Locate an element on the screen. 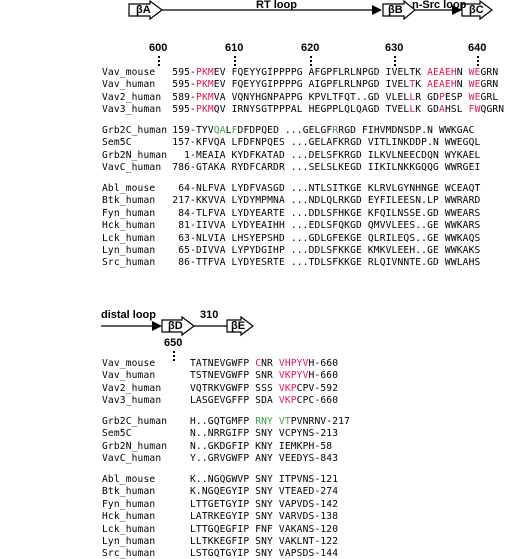 The image size is (519, 559). alignment-row: Vav3_human LASGEVGFFP SDA VKPCPC-660 is located at coordinates (220, 400).